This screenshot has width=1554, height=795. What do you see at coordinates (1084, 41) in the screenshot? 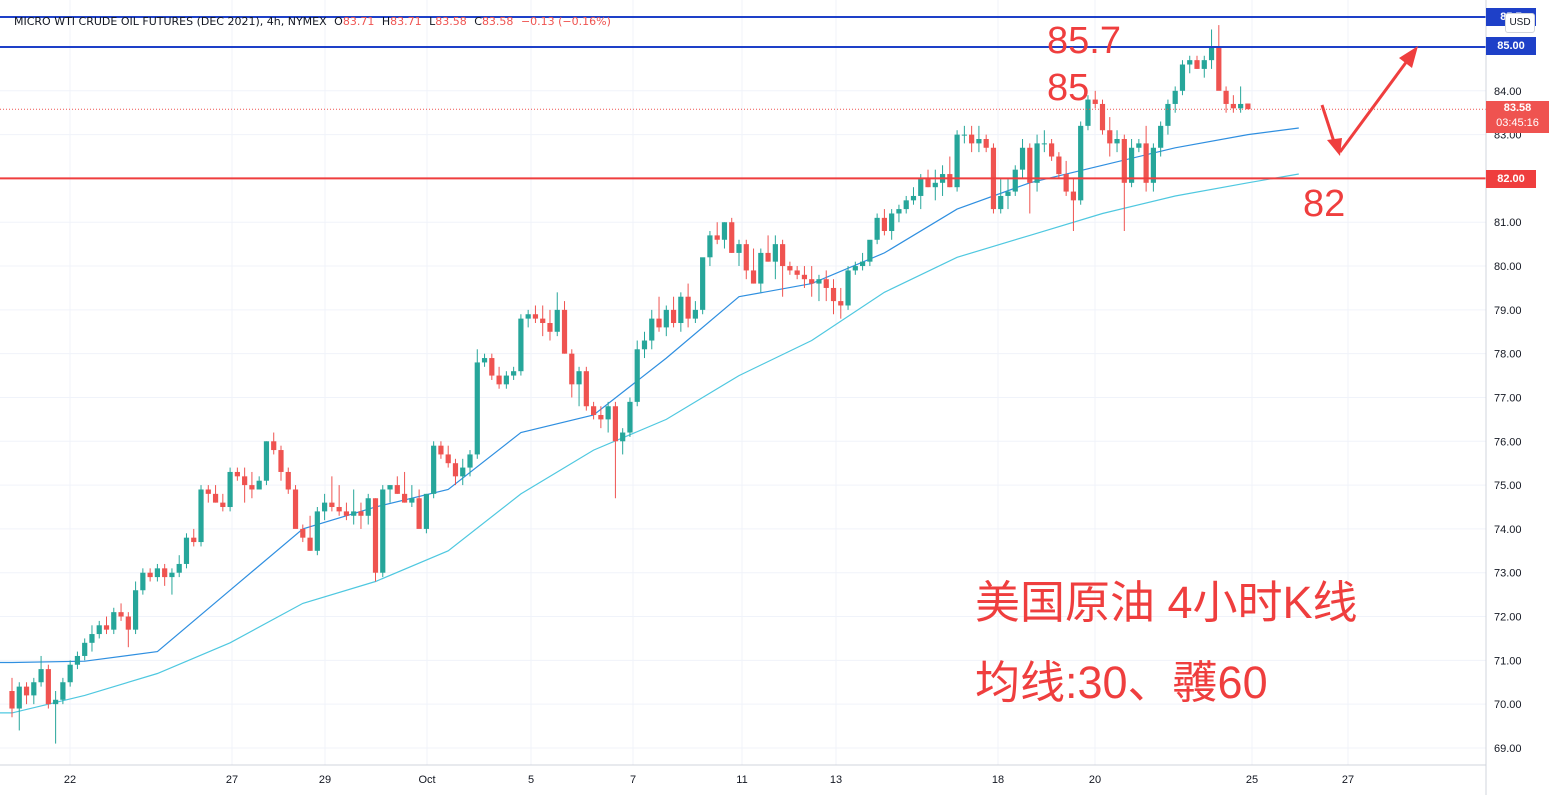
I see `annotation-85-7: 85.7` at bounding box center [1084, 41].